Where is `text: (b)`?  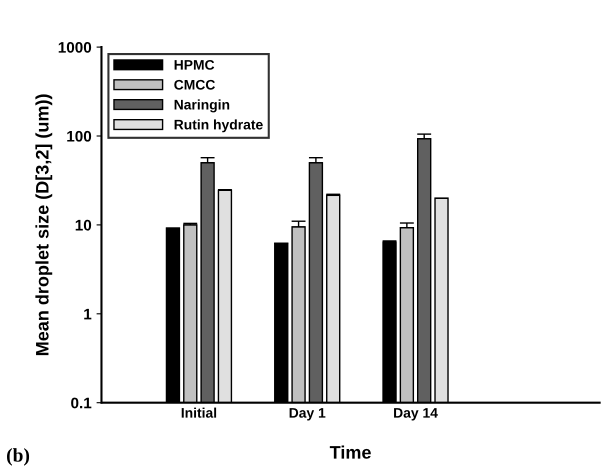
text: (b) is located at coordinates (18, 457).